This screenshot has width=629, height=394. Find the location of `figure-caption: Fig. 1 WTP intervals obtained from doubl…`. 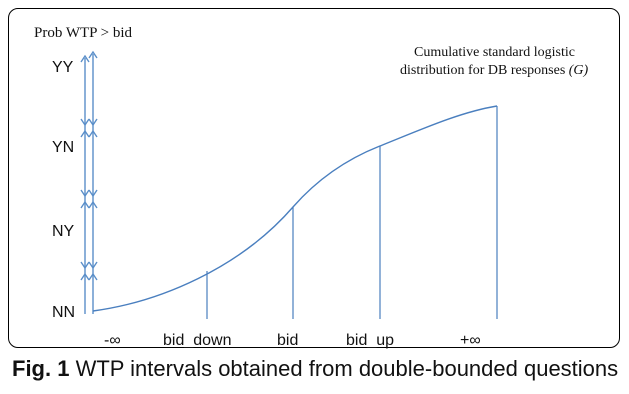

figure-caption: Fig. 1 WTP intervals obtained from doubl… is located at coordinates (317, 369).